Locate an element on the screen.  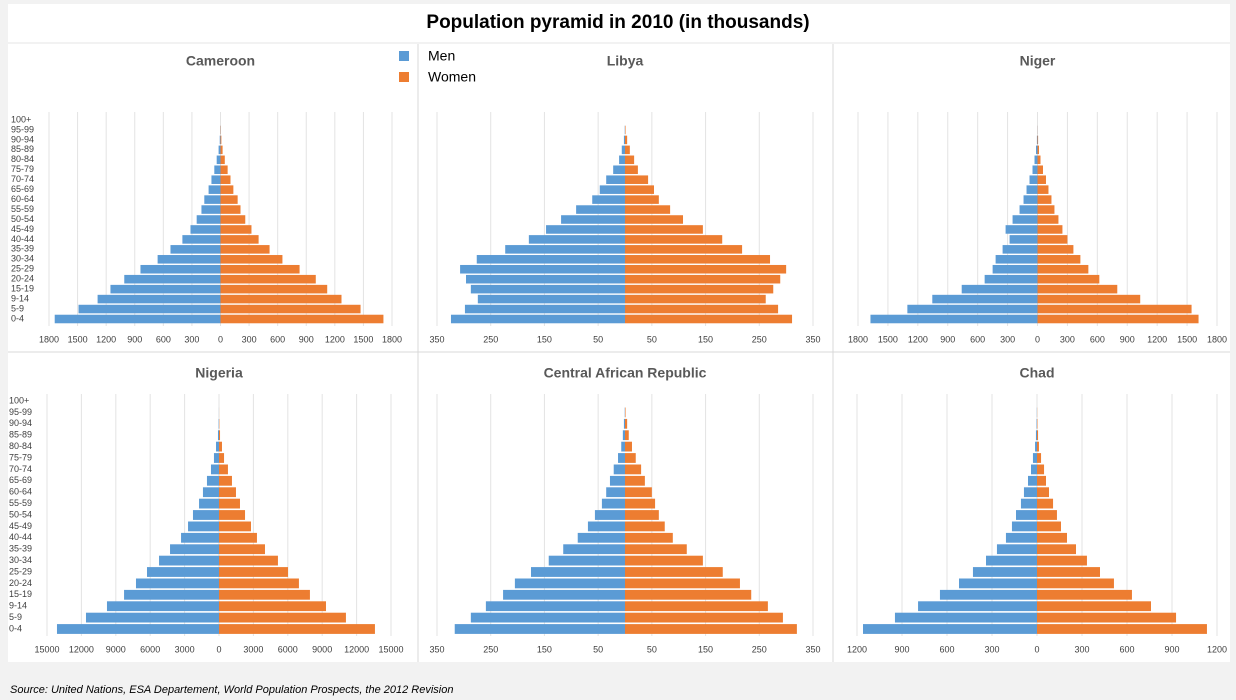
x-tick-label: 9000 is located at coordinates (116, 649).